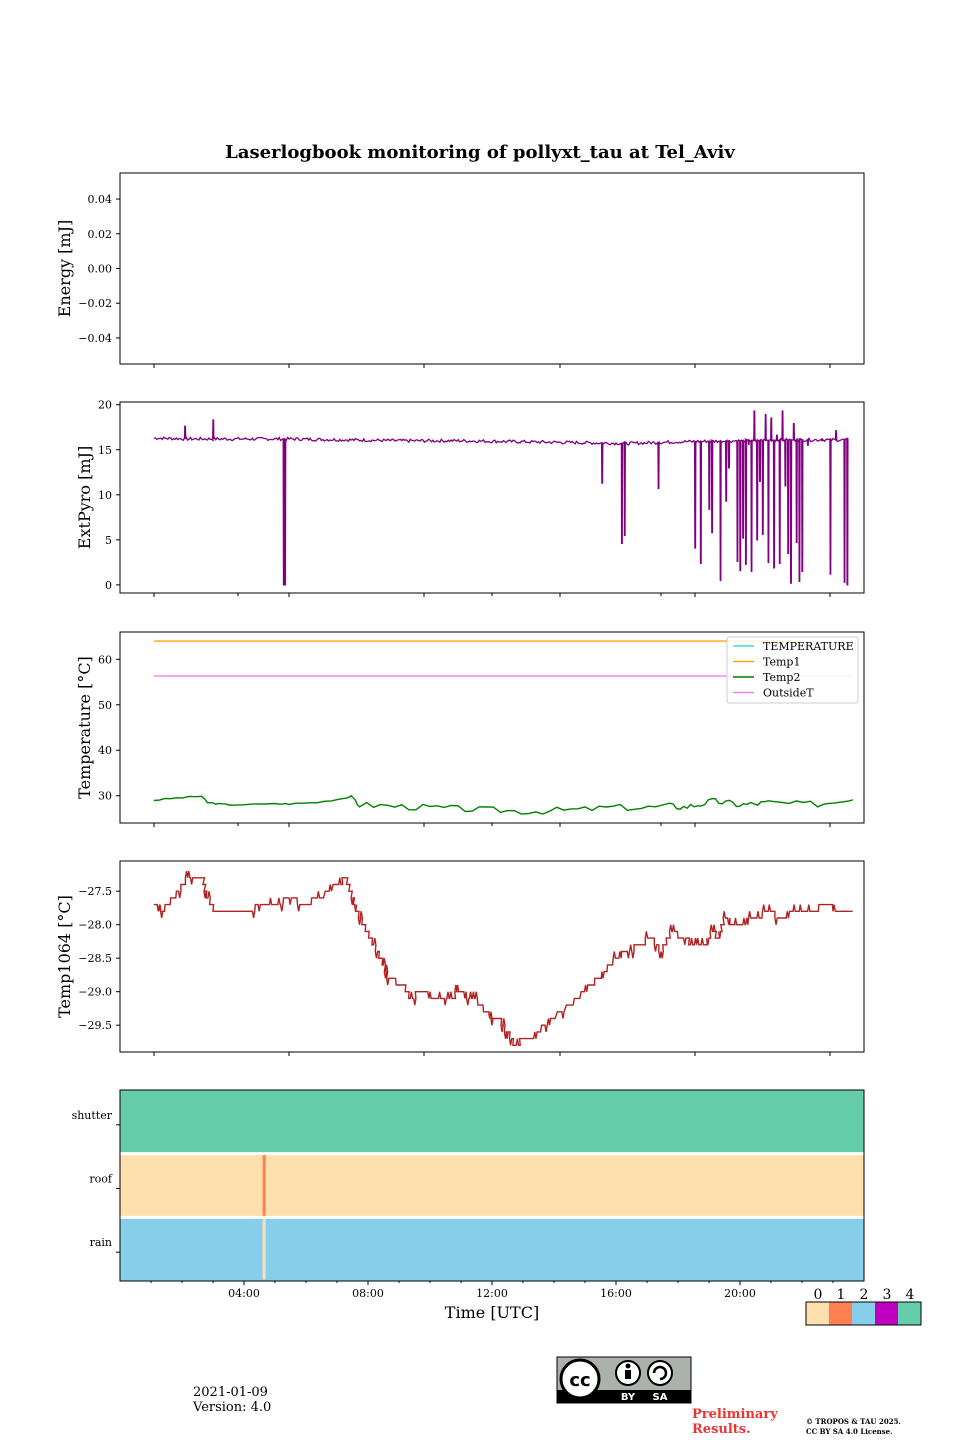  I want to click on legend-label: Temp2, so click(781, 677).